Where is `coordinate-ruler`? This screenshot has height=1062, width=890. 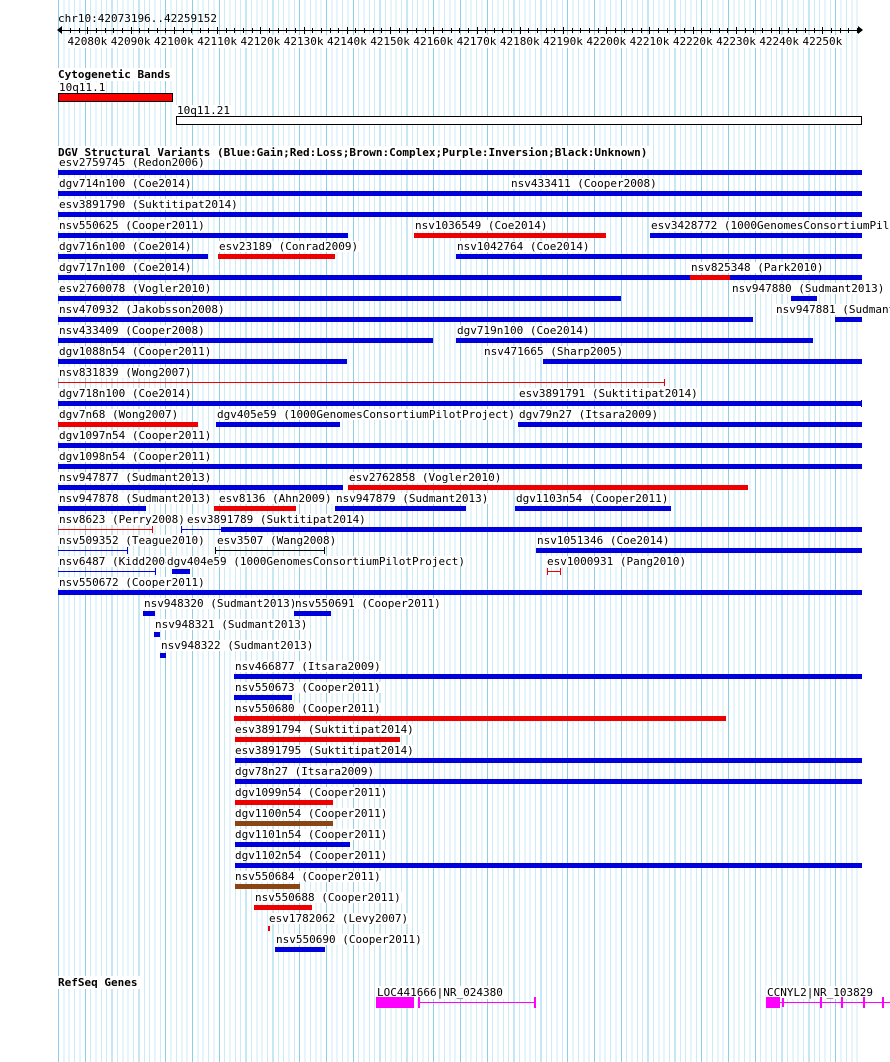
coordinate-ruler is located at coordinates (460, 30).